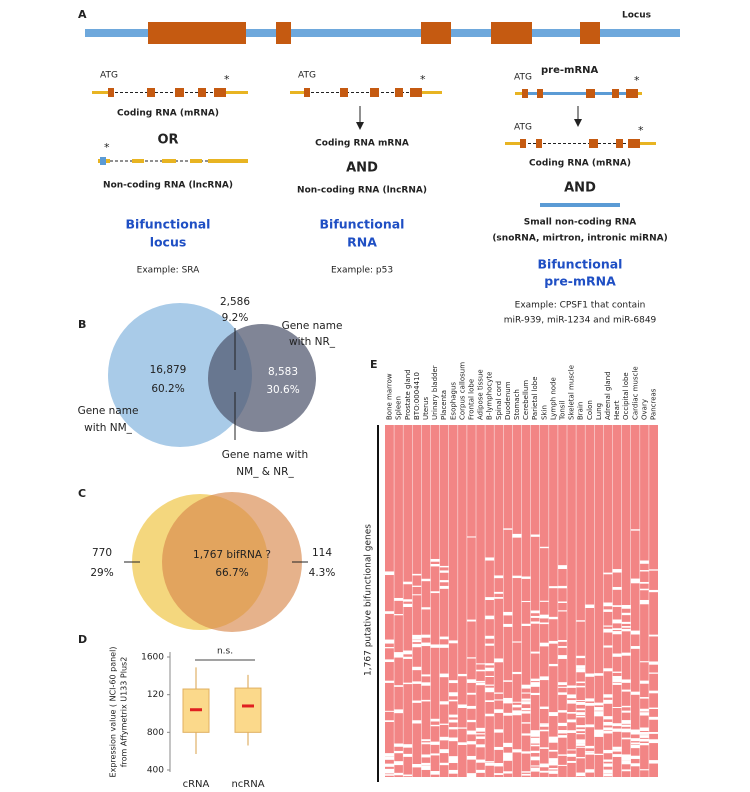  I want to click on column-label: BTO:0004410, so click(417, 396).